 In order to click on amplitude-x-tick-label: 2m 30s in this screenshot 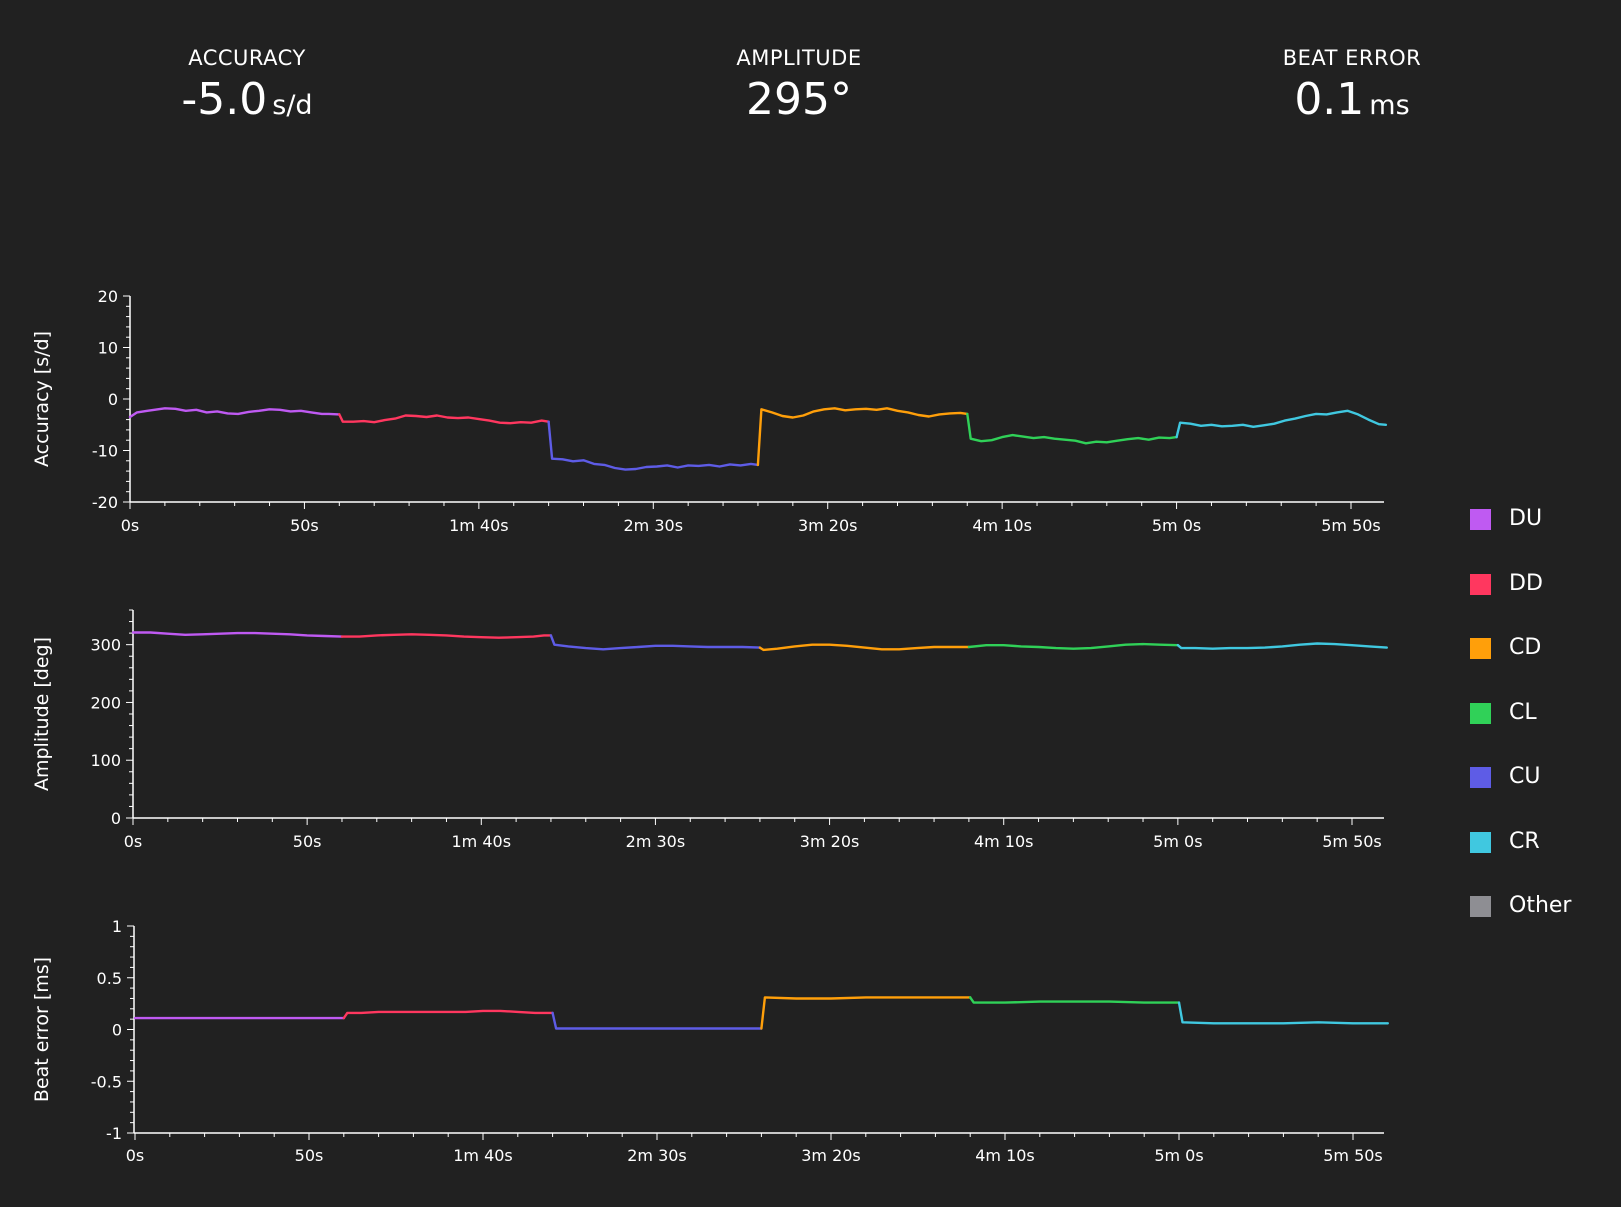, I will do `click(656, 841)`.